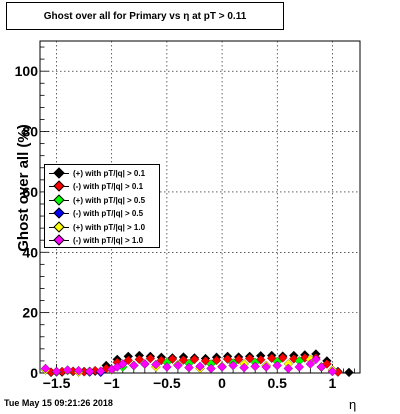  I want to click on x-tick-label: −1.5, so click(57, 383).